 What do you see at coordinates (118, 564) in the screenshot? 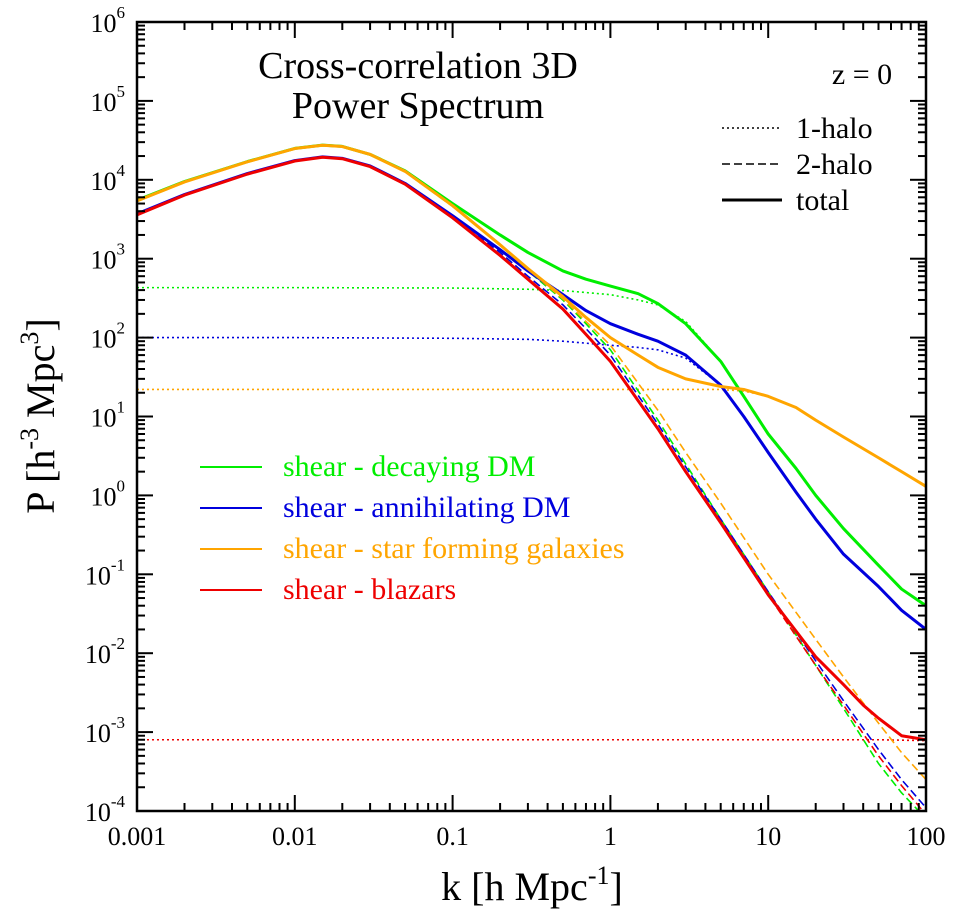
I see `y-tick-label-exponent: -1` at bounding box center [118, 564].